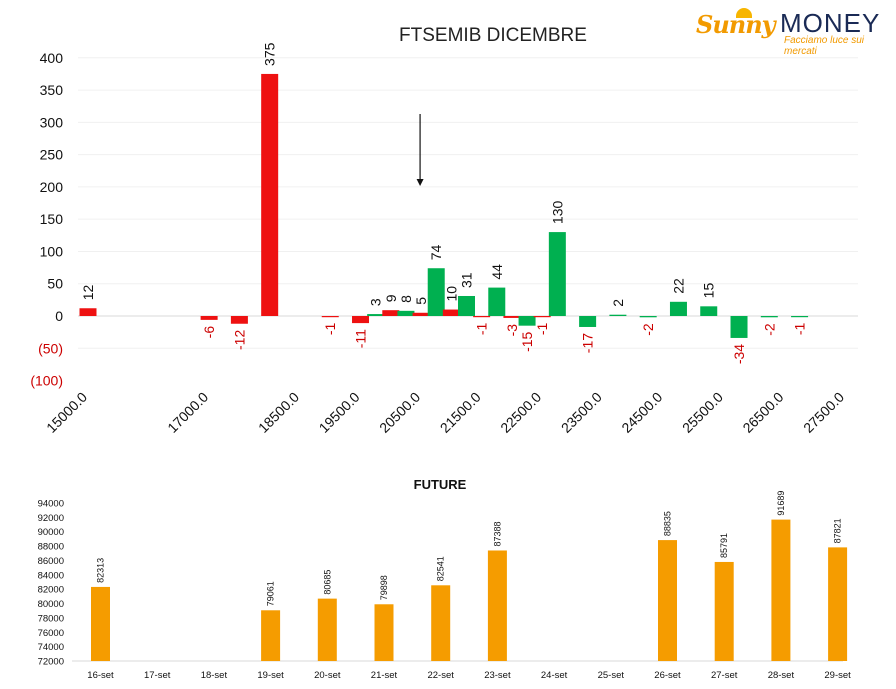 This screenshot has width=896, height=689. What do you see at coordinates (384, 587) in the screenshot?
I see `future-data-label: 79898` at bounding box center [384, 587].